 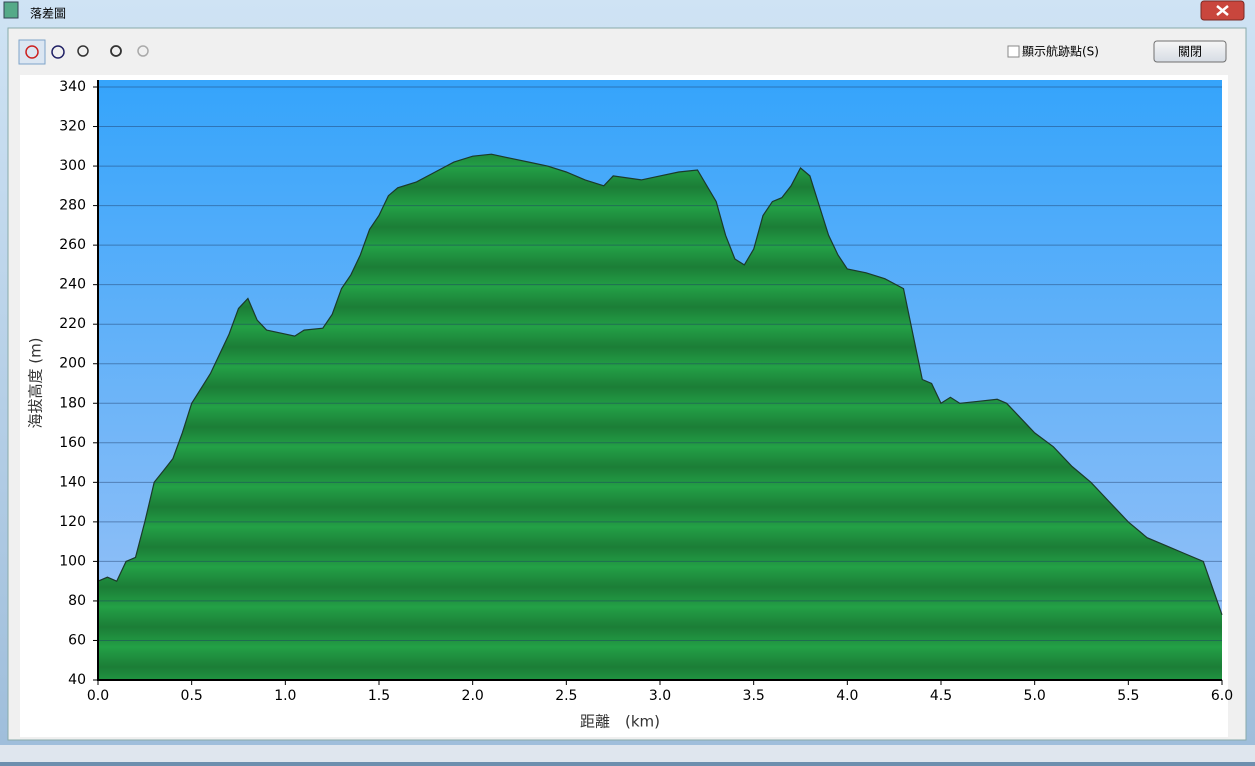 What do you see at coordinates (285, 696) in the screenshot?
I see `x-tick-label: 1.0` at bounding box center [285, 696].